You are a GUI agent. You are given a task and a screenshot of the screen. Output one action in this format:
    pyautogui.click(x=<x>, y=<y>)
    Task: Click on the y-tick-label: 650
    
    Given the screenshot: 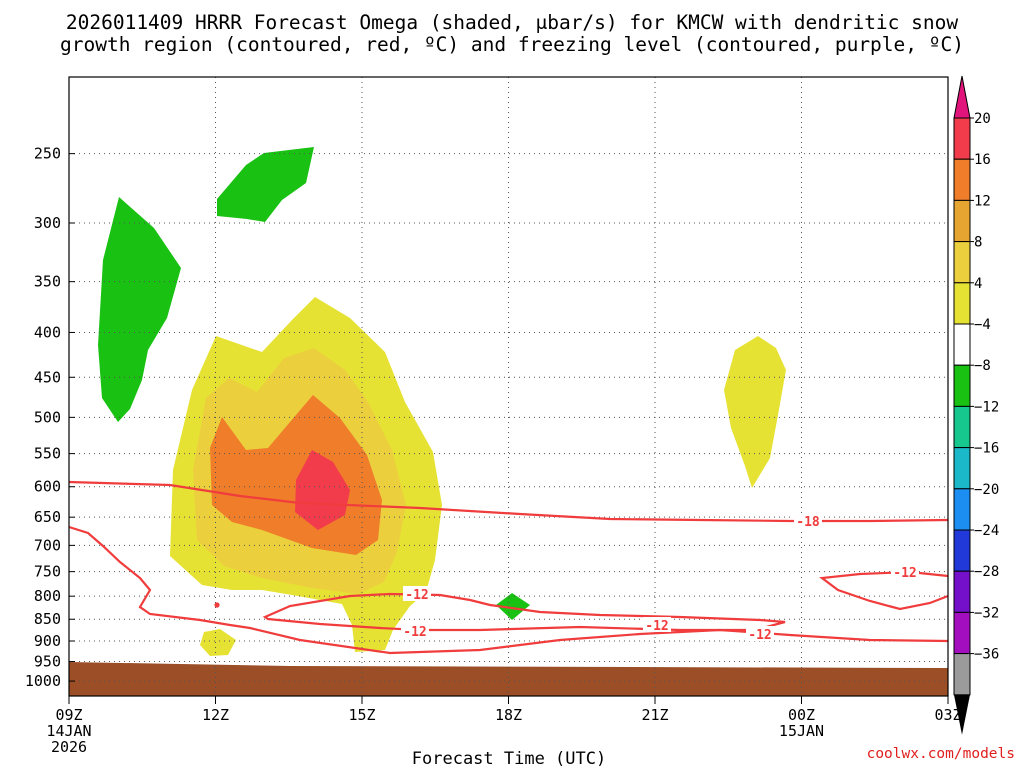 What is the action you would take?
    pyautogui.click(x=47, y=517)
    